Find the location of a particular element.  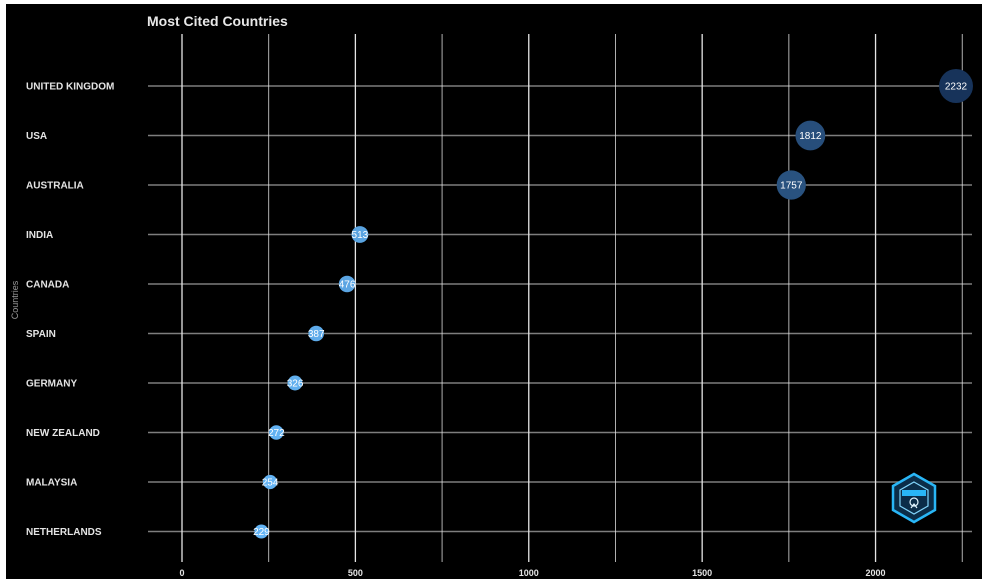

data-label: 476 is located at coordinates (347, 285).